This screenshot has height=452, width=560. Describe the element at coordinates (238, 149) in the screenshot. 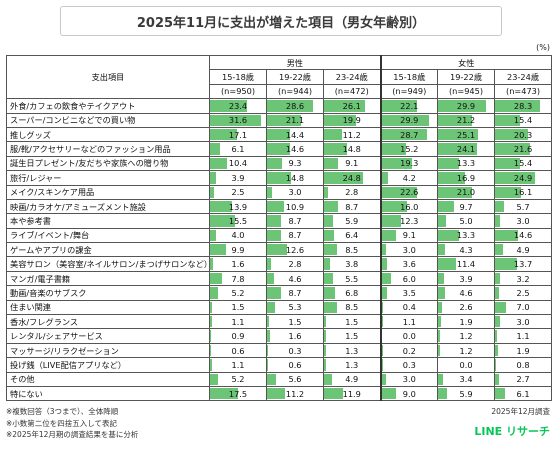

I see `value-label: 6.1` at that location.